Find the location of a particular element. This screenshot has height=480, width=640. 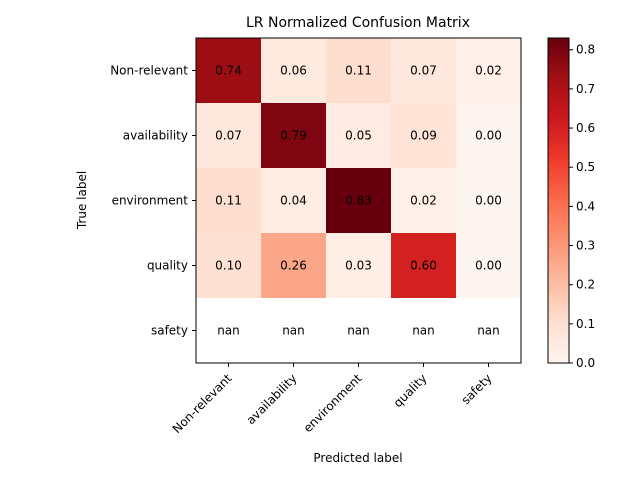

cell-value-label: 0.04 is located at coordinates (293, 201).